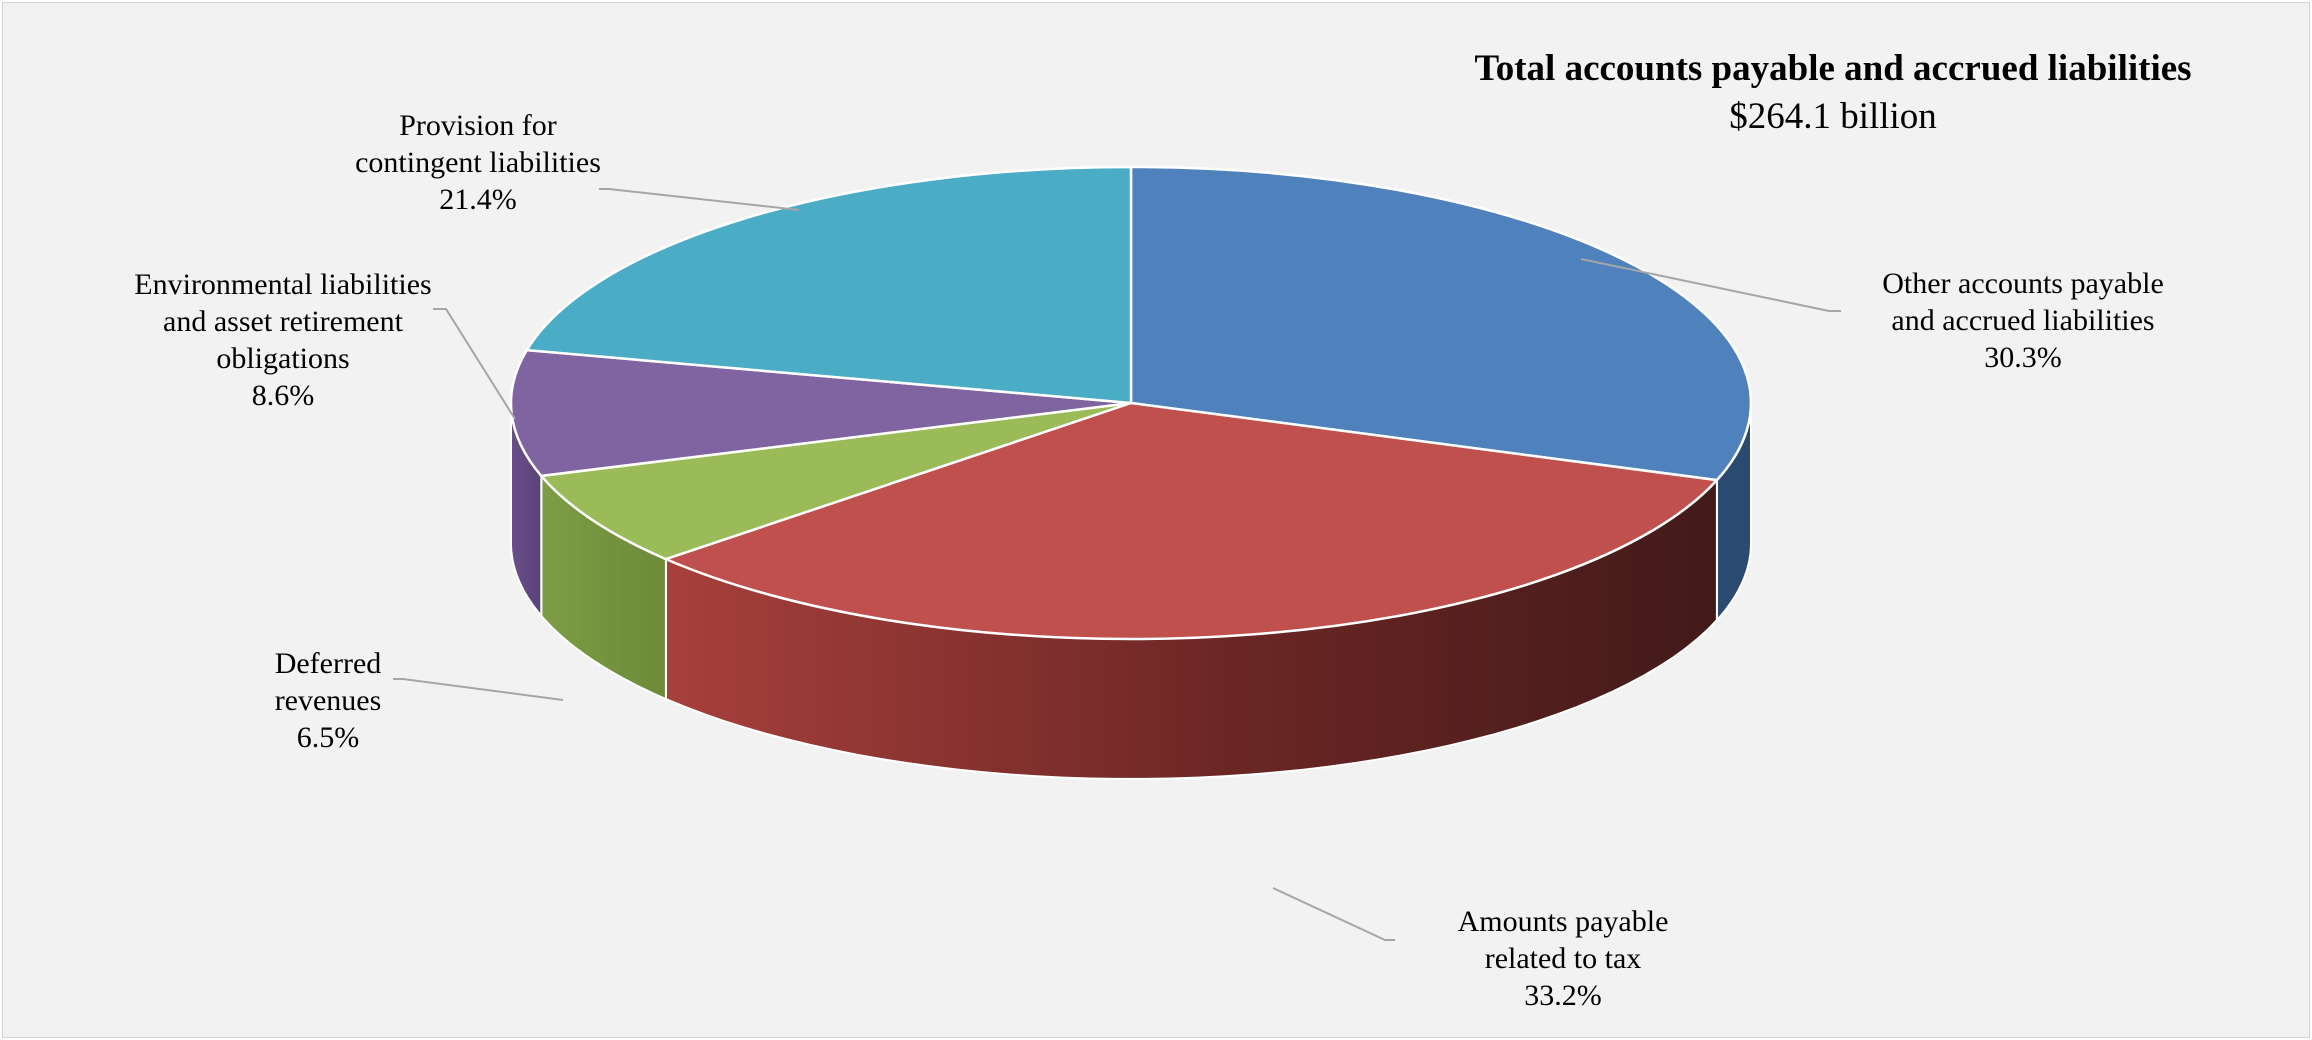  I want to click on slice-label-amounts-payable-tax: Amounts payable related to tax 33.2%, so click(1563, 958).